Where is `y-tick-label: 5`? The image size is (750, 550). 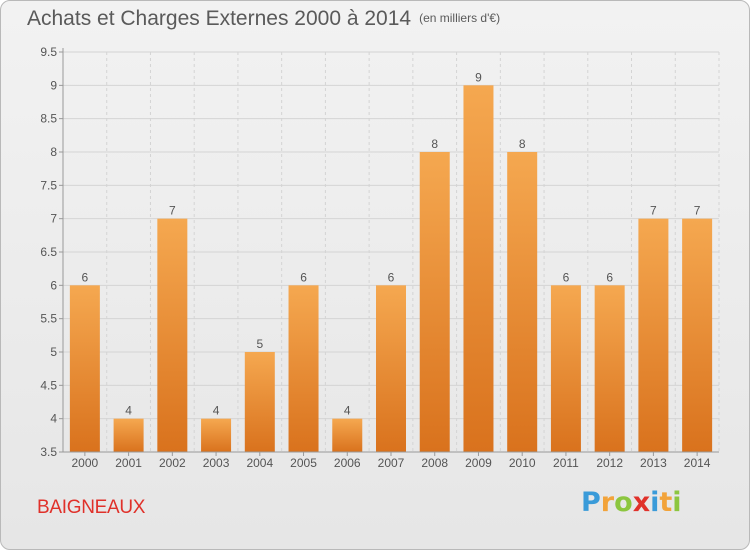 y-tick-label: 5 is located at coordinates (53, 352).